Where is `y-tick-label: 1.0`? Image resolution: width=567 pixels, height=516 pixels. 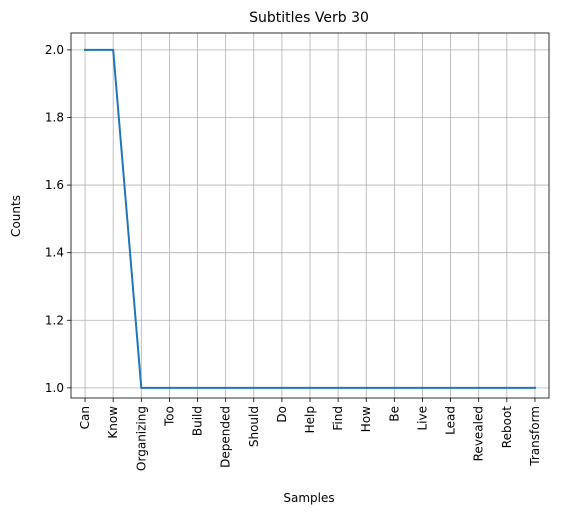
y-tick-label: 1.0 is located at coordinates (54, 388).